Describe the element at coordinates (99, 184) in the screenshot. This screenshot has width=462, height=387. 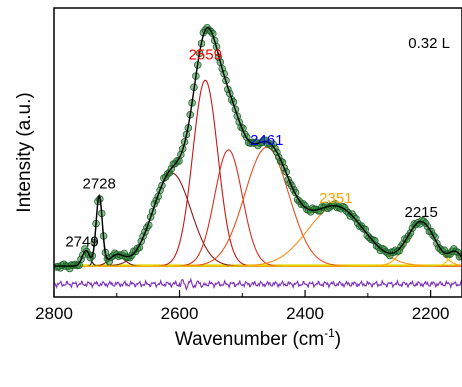
I see `peak-label-2728: 2728` at that location.